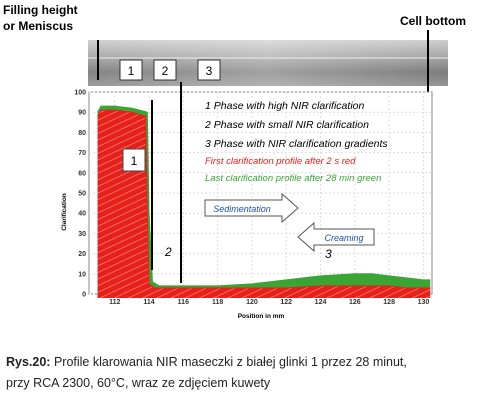  What do you see at coordinates (114, 302) in the screenshot?
I see `x-tick-label: 112` at bounding box center [114, 302].